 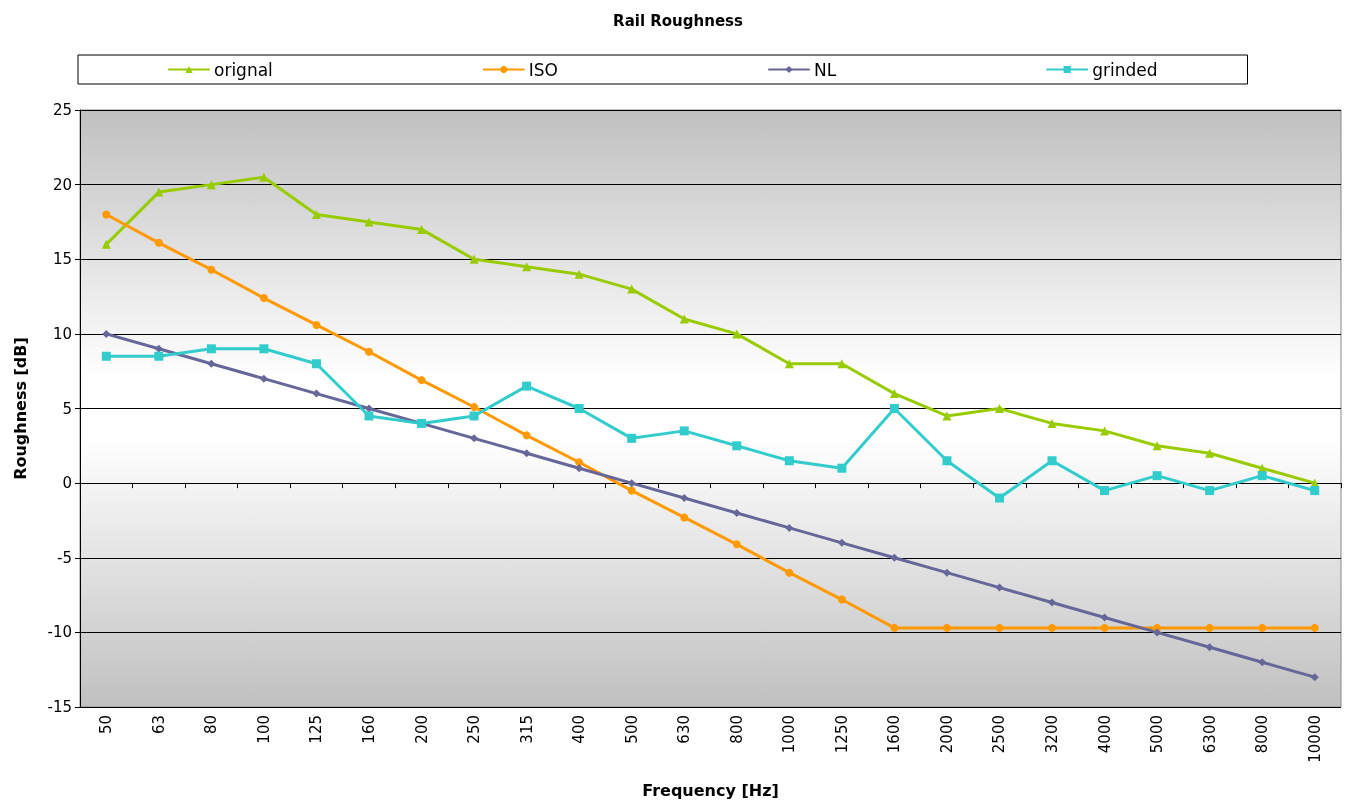 What do you see at coordinates (1125, 69) in the screenshot?
I see `legend-label: grinded` at bounding box center [1125, 69].